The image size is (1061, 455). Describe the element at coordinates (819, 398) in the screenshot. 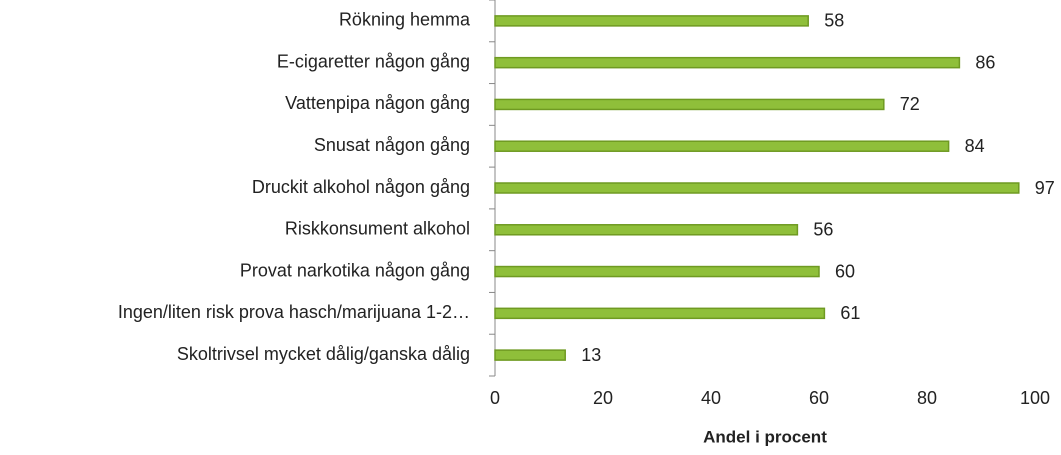

I see `x-tick-label: 60` at that location.